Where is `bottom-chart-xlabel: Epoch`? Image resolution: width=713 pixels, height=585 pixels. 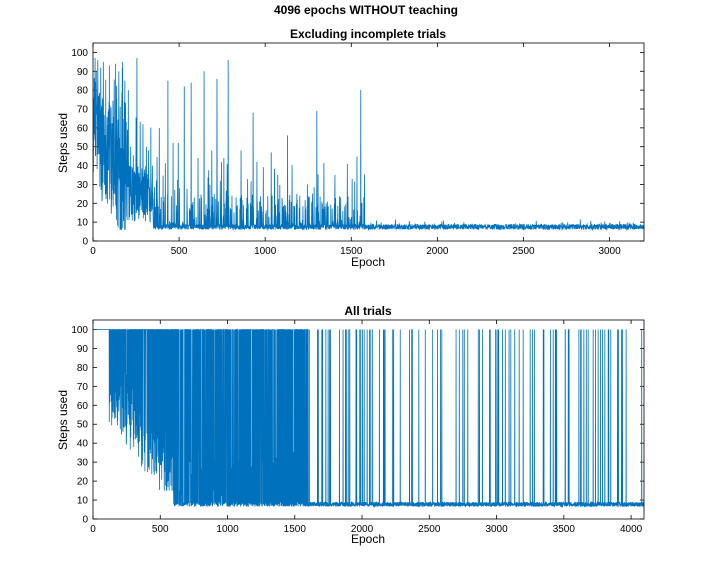 bottom-chart-xlabel: Epoch is located at coordinates (368, 539).